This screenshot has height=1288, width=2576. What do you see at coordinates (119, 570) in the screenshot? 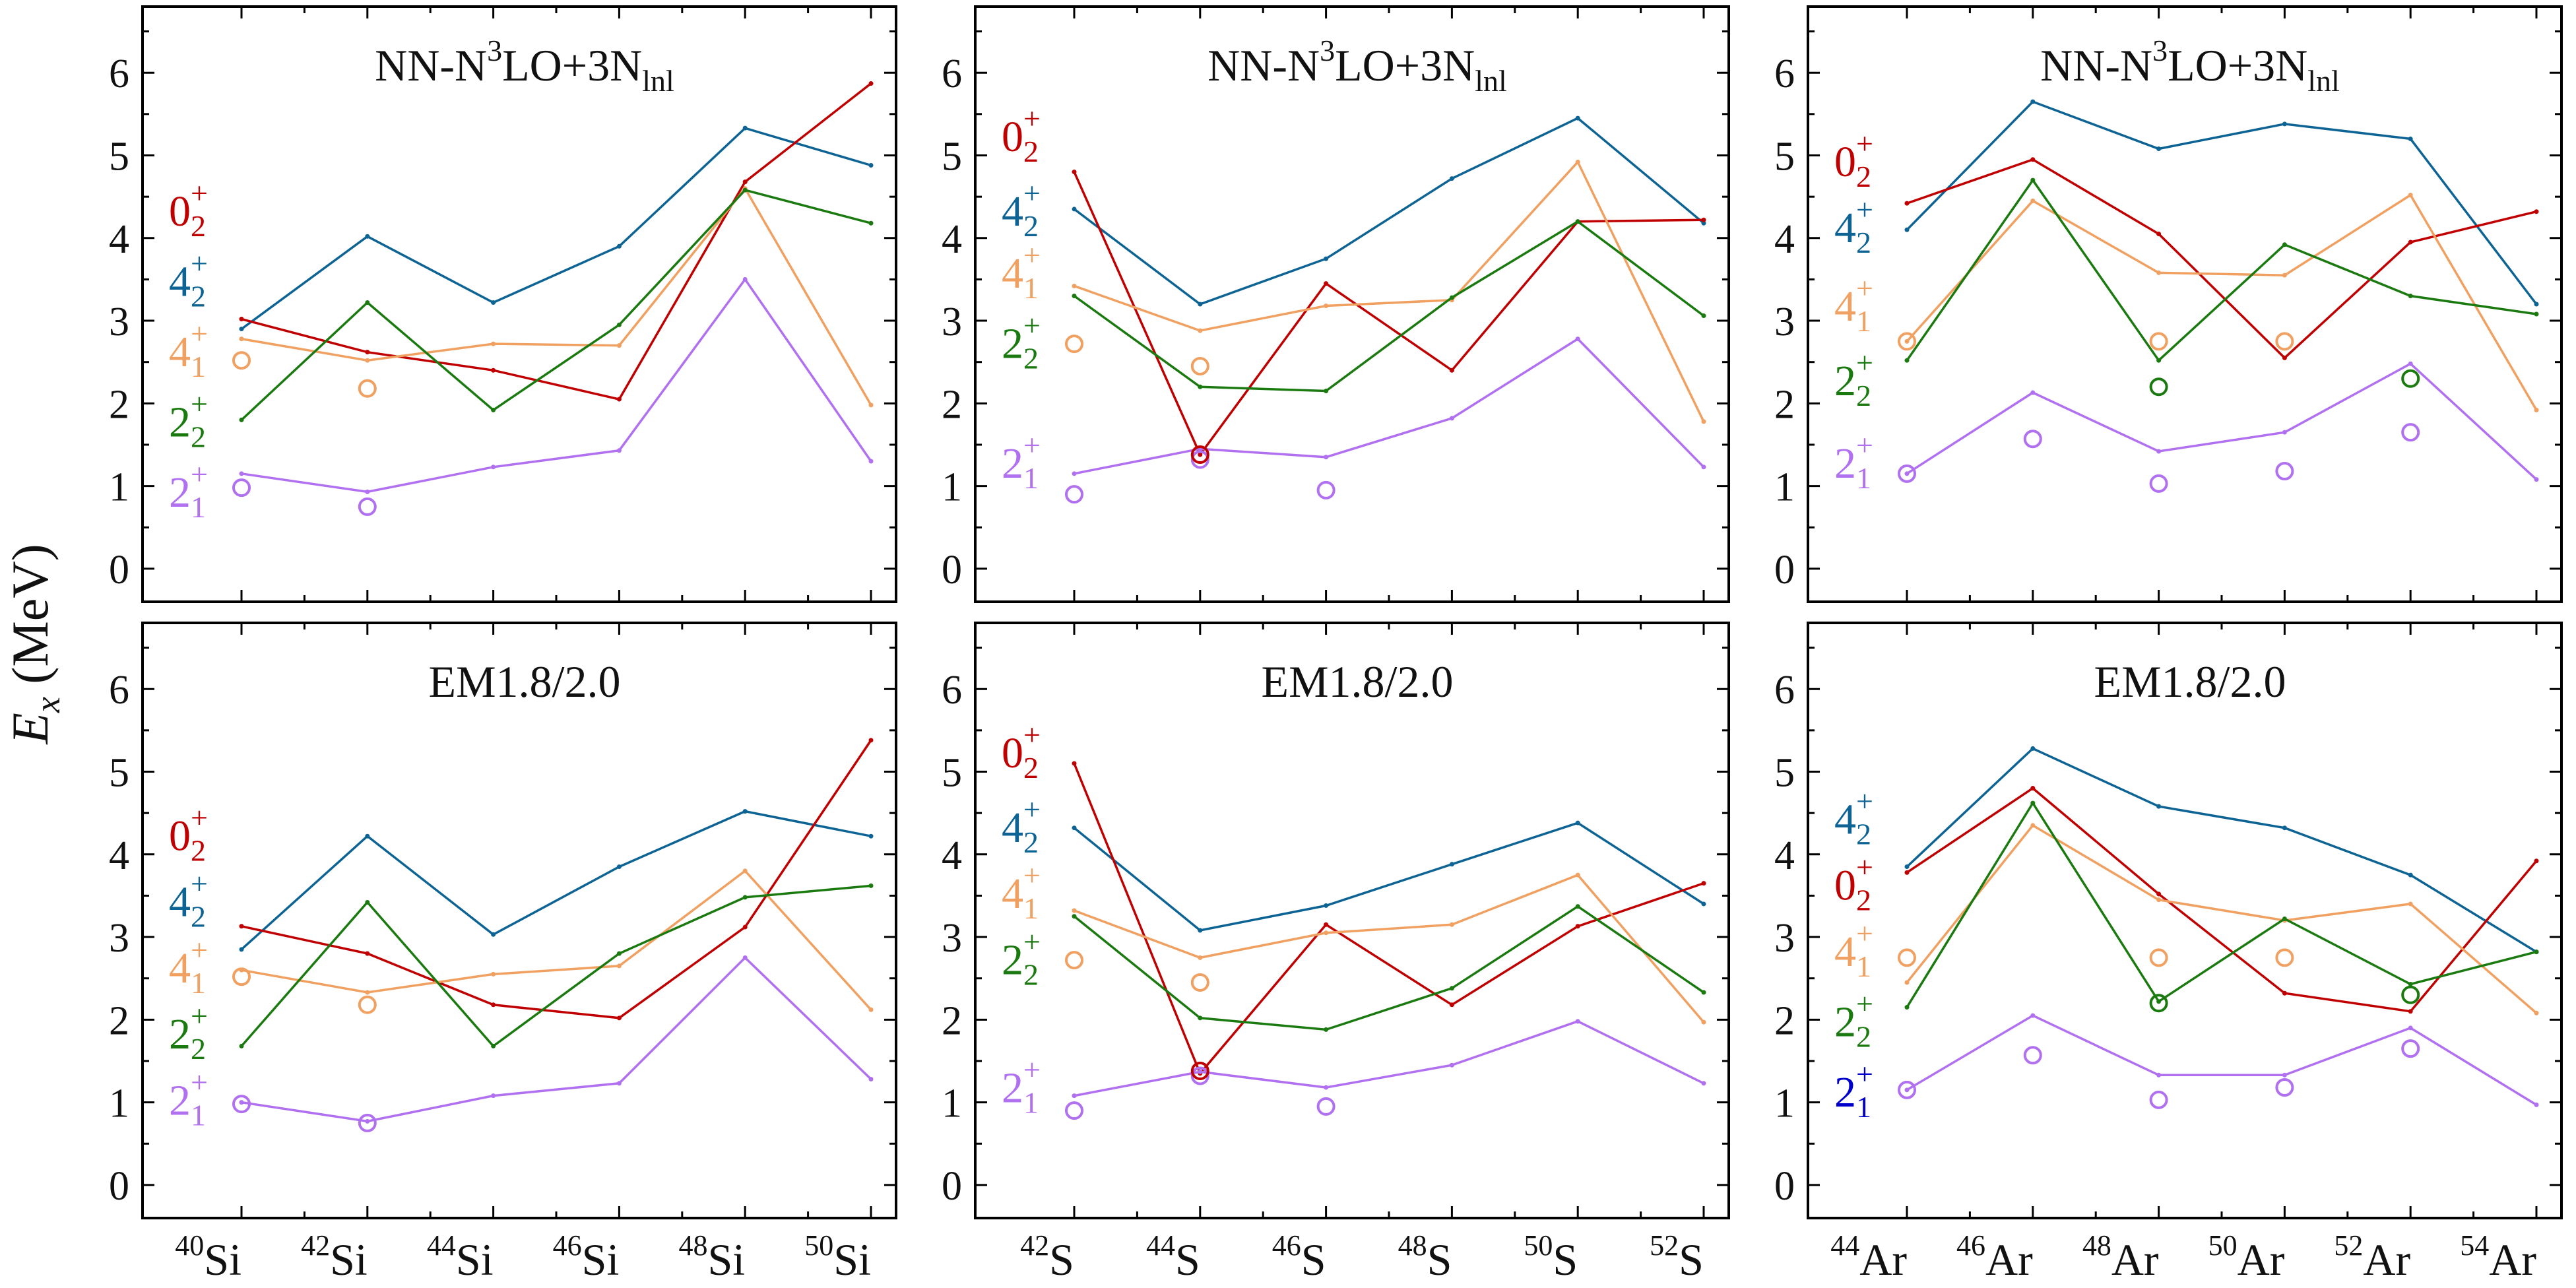
I see `y-tick-label: 0` at bounding box center [119, 570].